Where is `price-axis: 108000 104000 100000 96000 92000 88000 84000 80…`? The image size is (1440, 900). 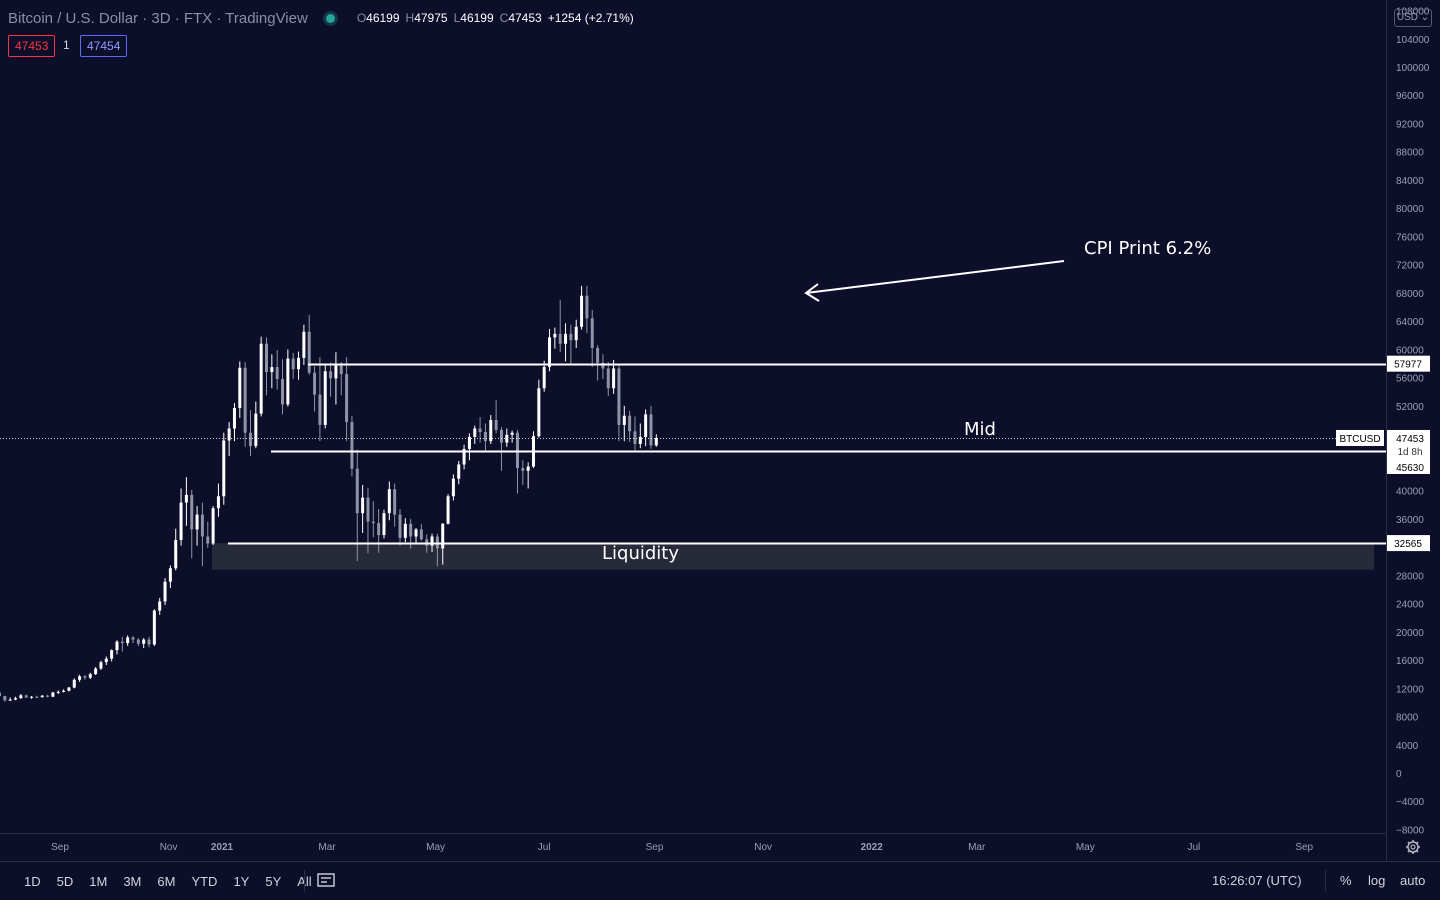
price-axis: 108000 104000 100000 96000 92000 88000 84000 80… is located at coordinates (1413, 422).